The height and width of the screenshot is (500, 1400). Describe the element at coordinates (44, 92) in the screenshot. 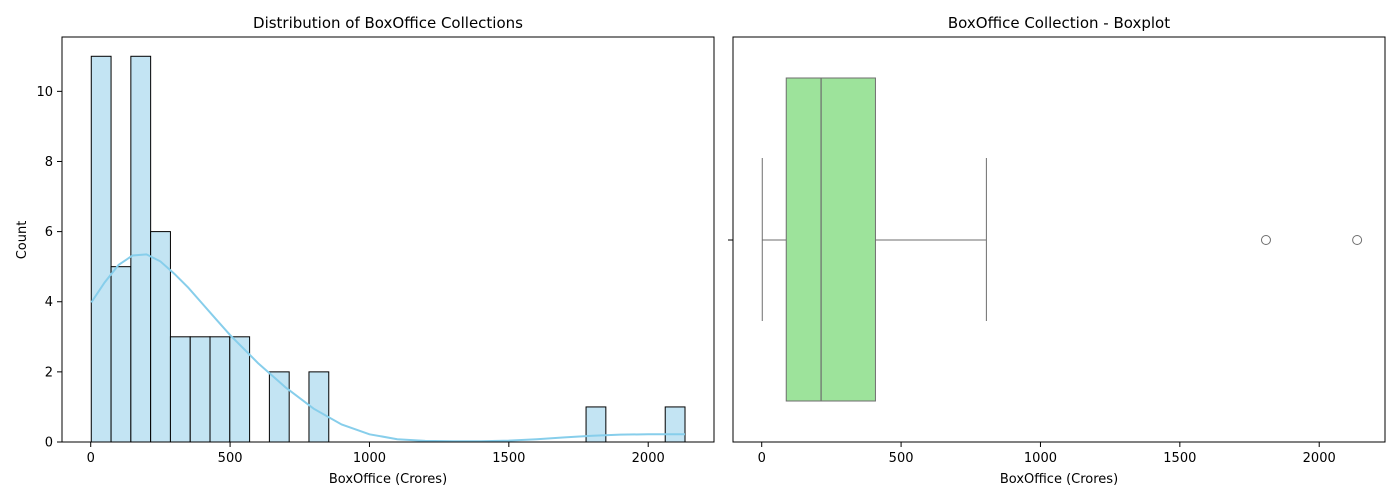

I see `y-tick-label: 10` at that location.